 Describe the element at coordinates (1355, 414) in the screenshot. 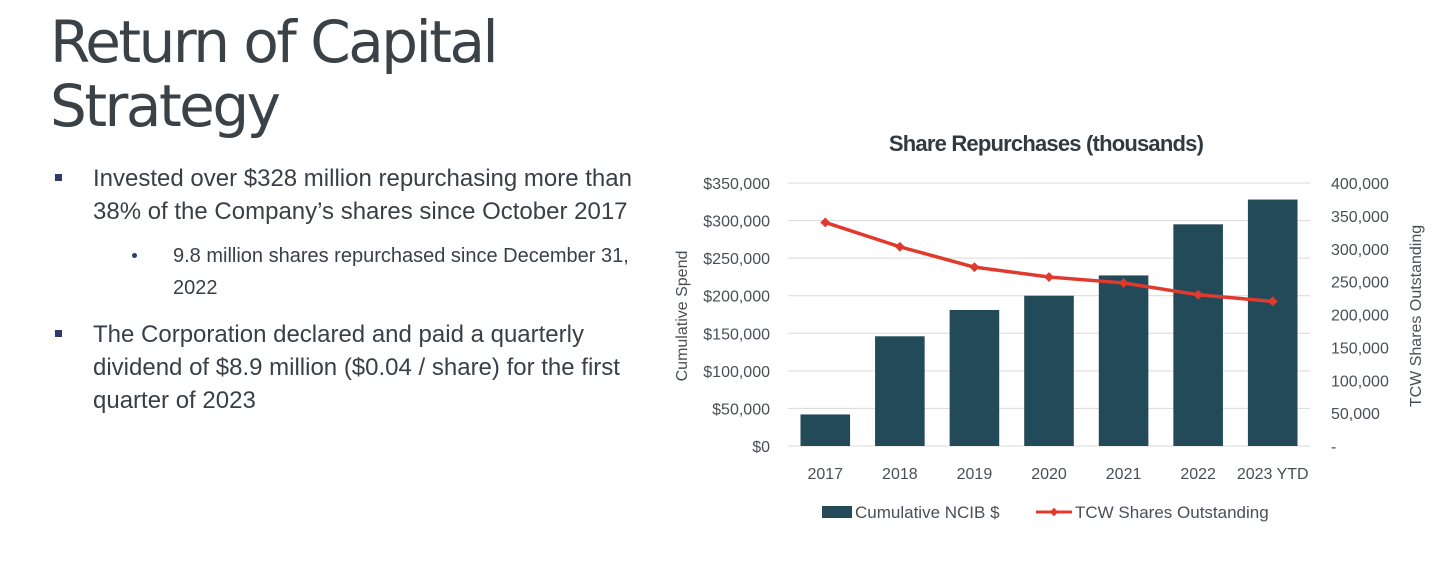

I see `y2-tick-label: 50,000` at that location.